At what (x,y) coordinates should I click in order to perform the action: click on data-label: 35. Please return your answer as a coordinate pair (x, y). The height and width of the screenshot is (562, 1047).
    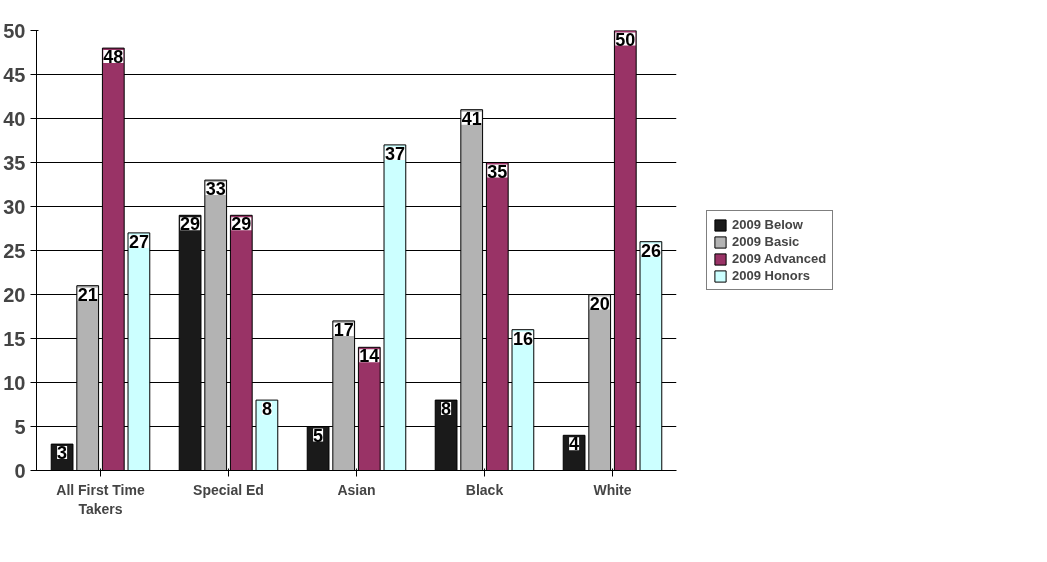
    Looking at the image, I should click on (497, 171).